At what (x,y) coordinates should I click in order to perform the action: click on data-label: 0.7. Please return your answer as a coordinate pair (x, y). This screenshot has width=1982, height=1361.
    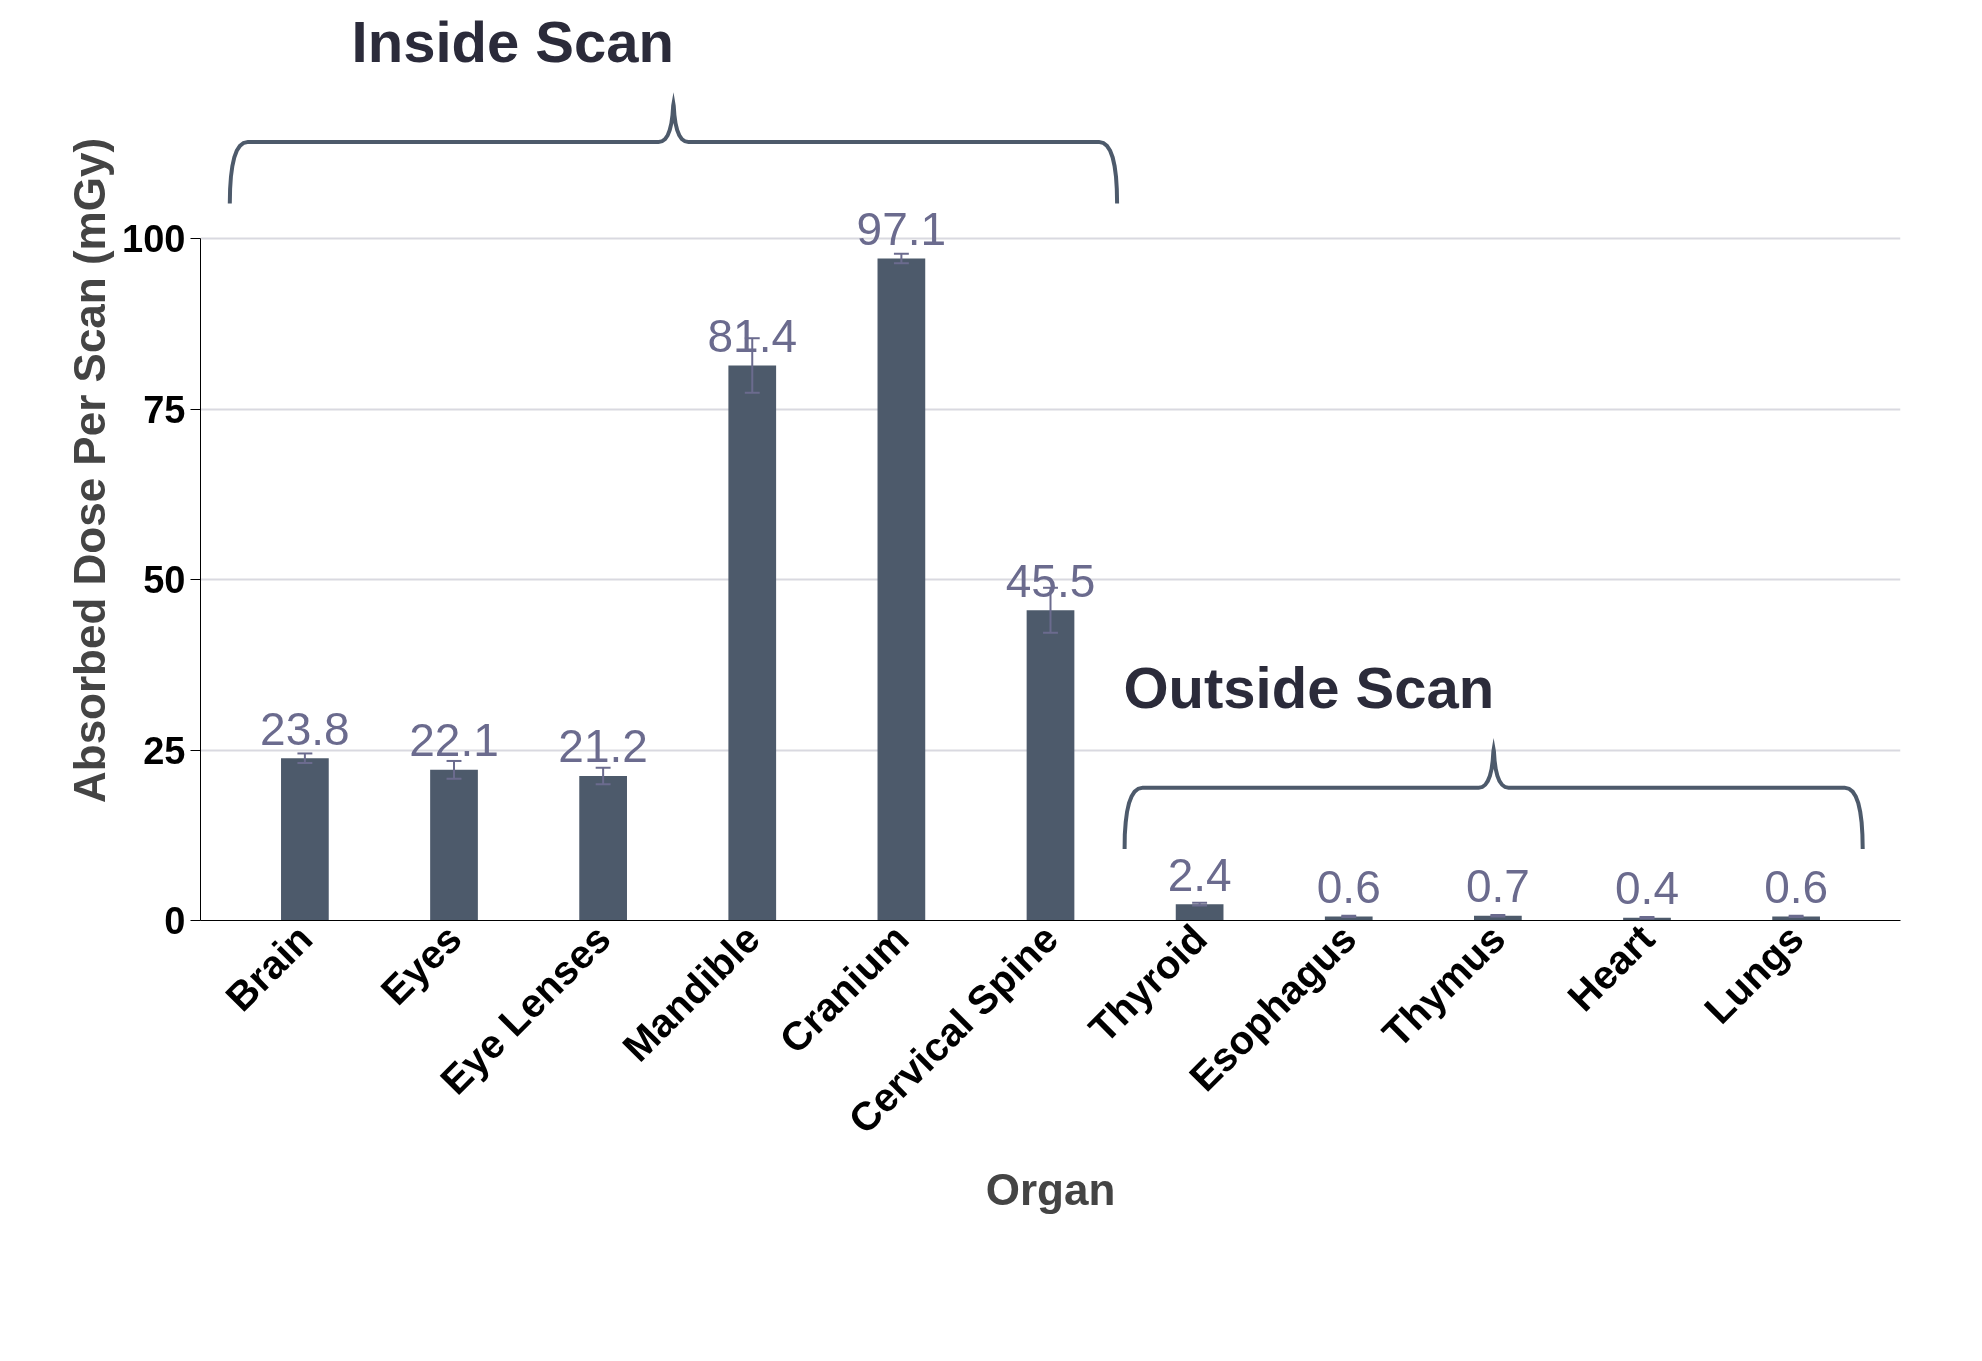
    Looking at the image, I should click on (1497, 886).